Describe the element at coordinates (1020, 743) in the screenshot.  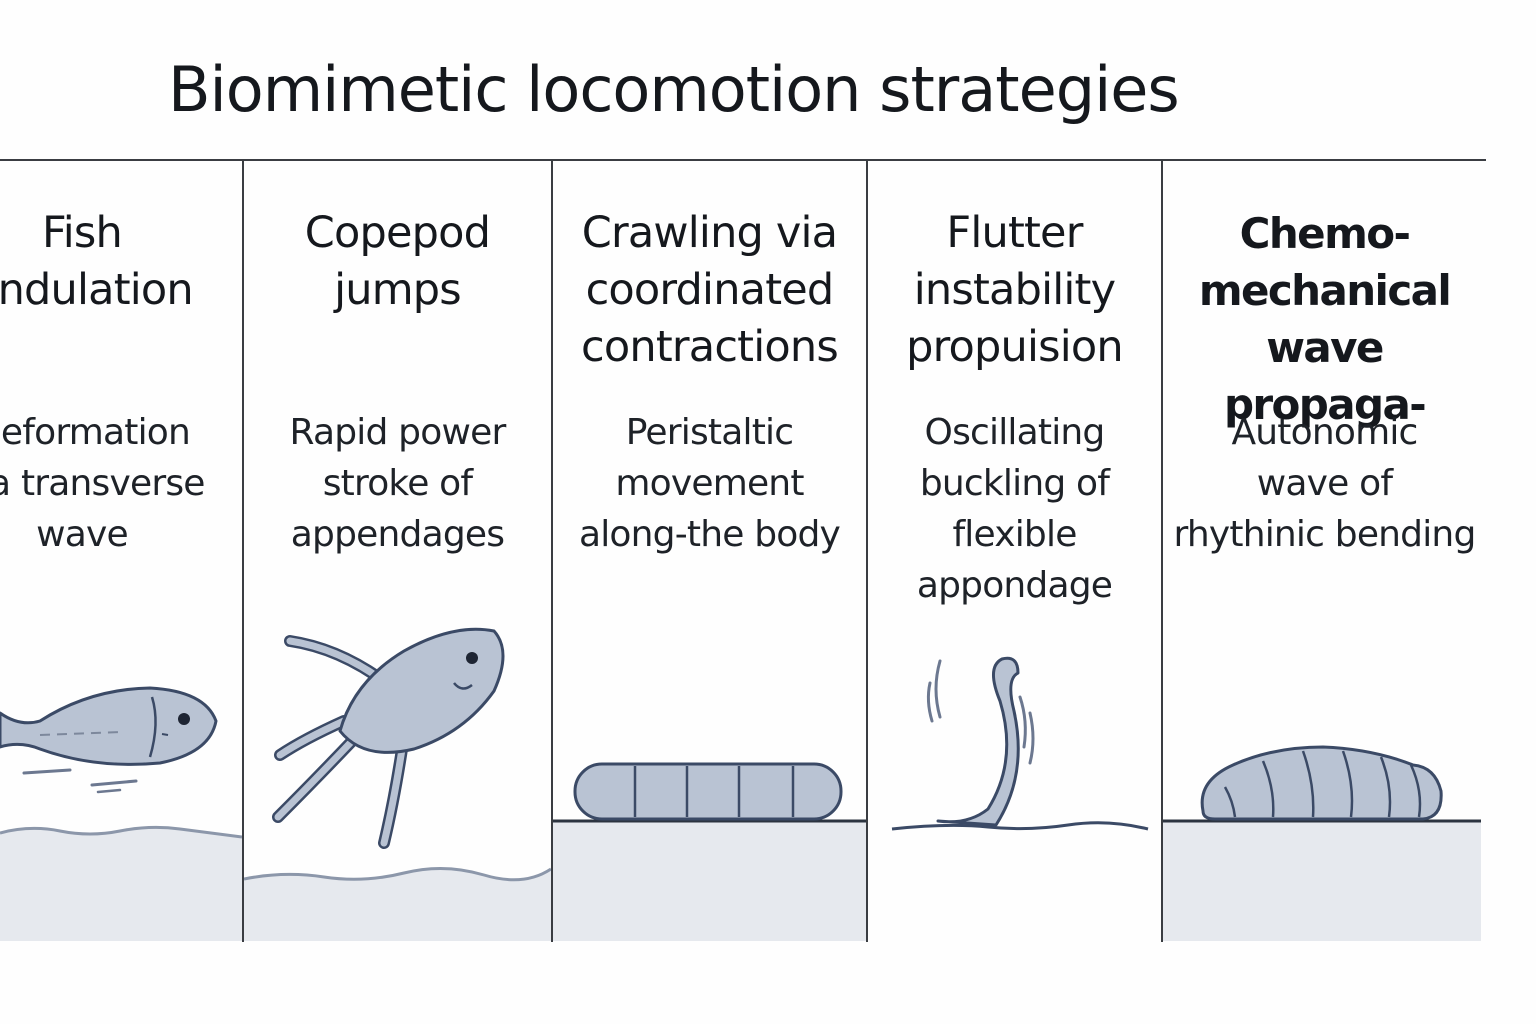
I see `flexible-appendage-icon` at that location.